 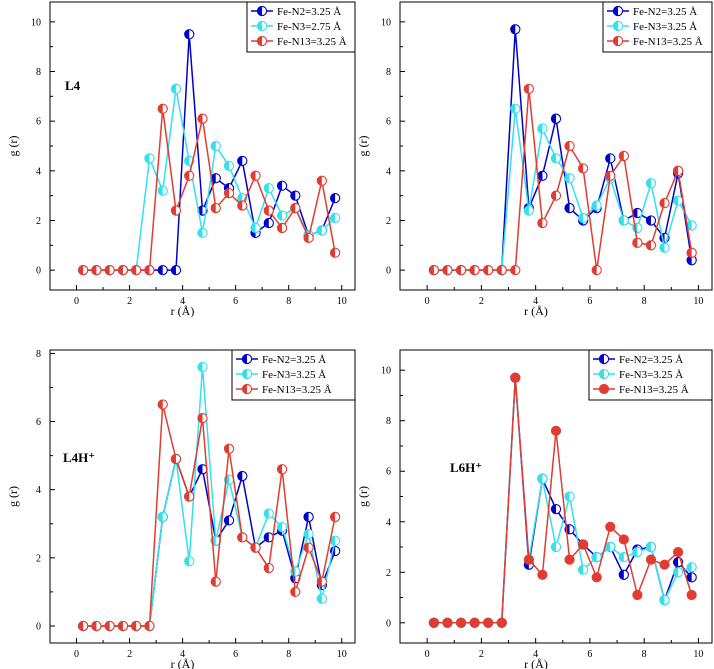 I want to click on legend-entry: Fe-N3=3.25 Å, so click(x=652, y=26).